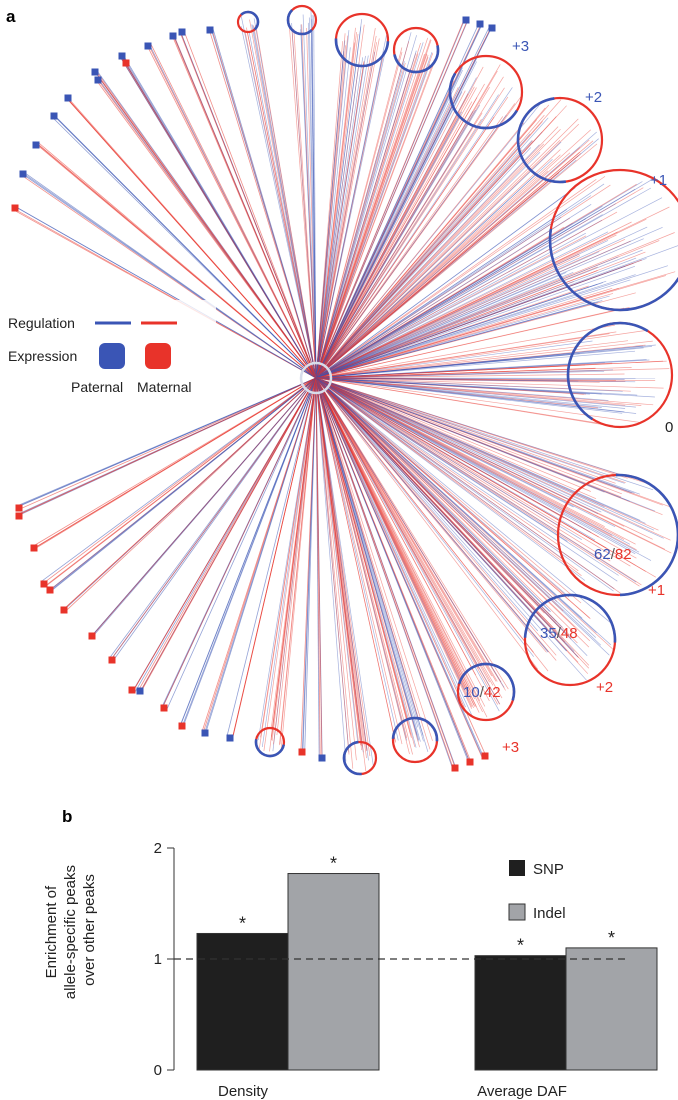 The height and width of the screenshot is (1100, 678). Describe the element at coordinates (537, 891) in the screenshot. I see `bar-legend: SNP Indel` at that location.